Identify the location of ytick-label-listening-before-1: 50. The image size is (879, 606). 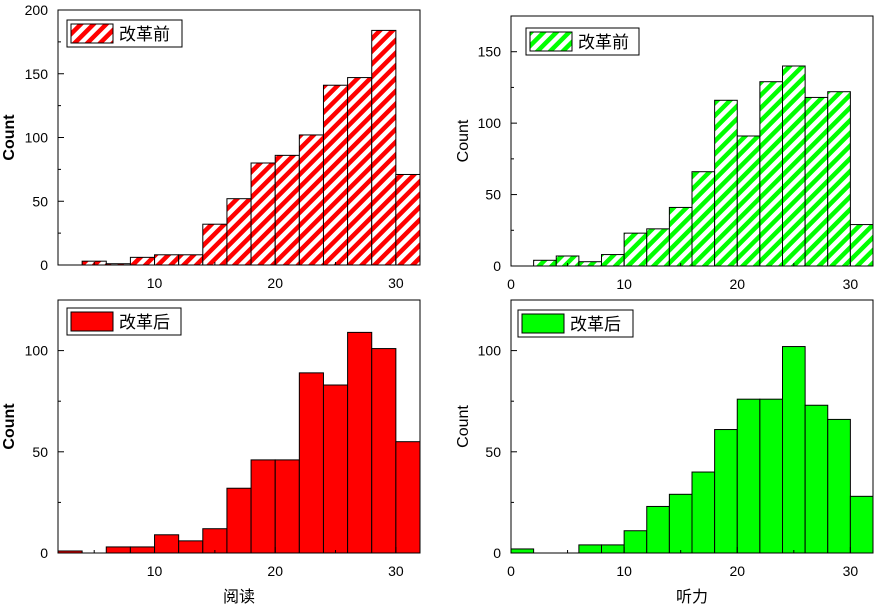
(493, 195).